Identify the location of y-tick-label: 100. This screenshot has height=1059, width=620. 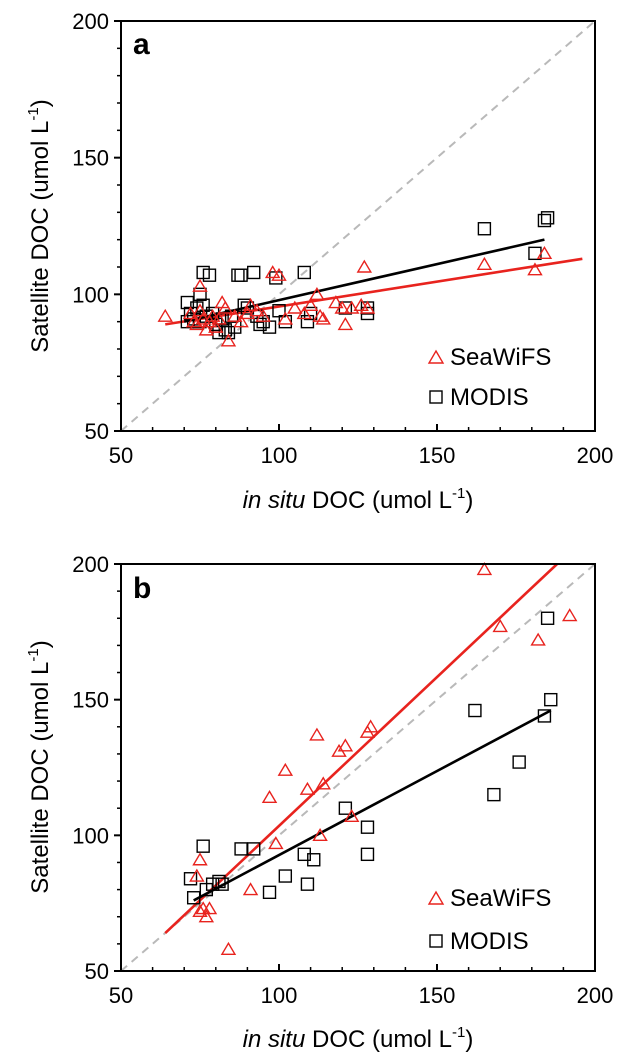
(90, 835).